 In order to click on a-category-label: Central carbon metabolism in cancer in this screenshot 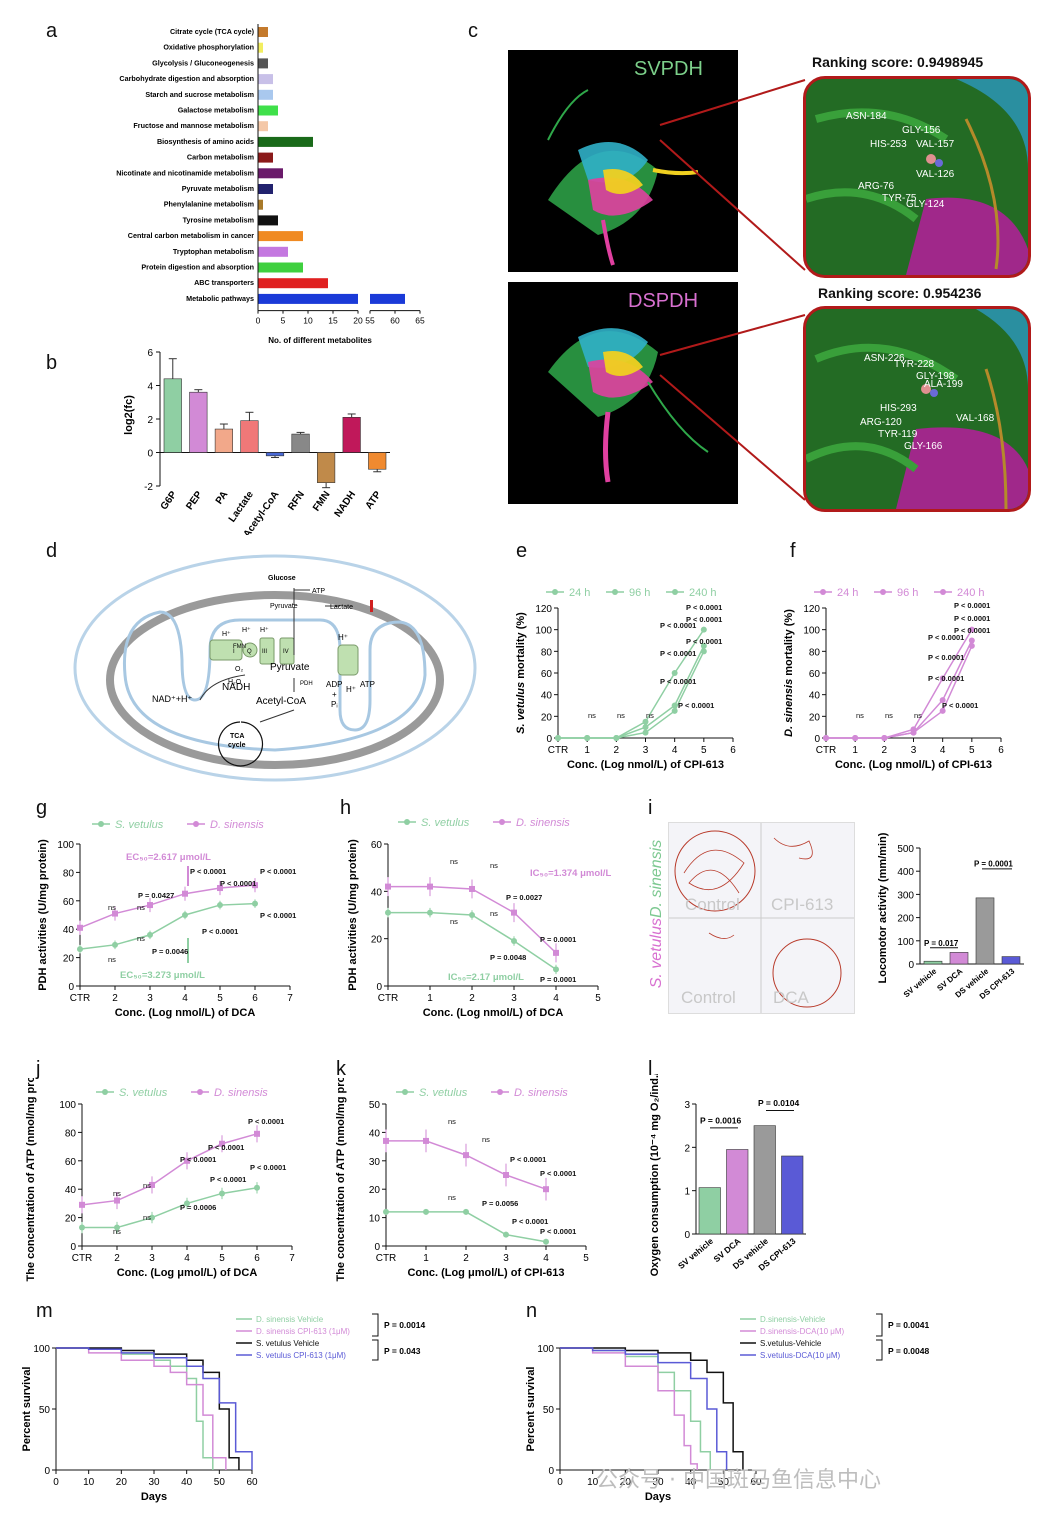, I will do `click(191, 235)`.